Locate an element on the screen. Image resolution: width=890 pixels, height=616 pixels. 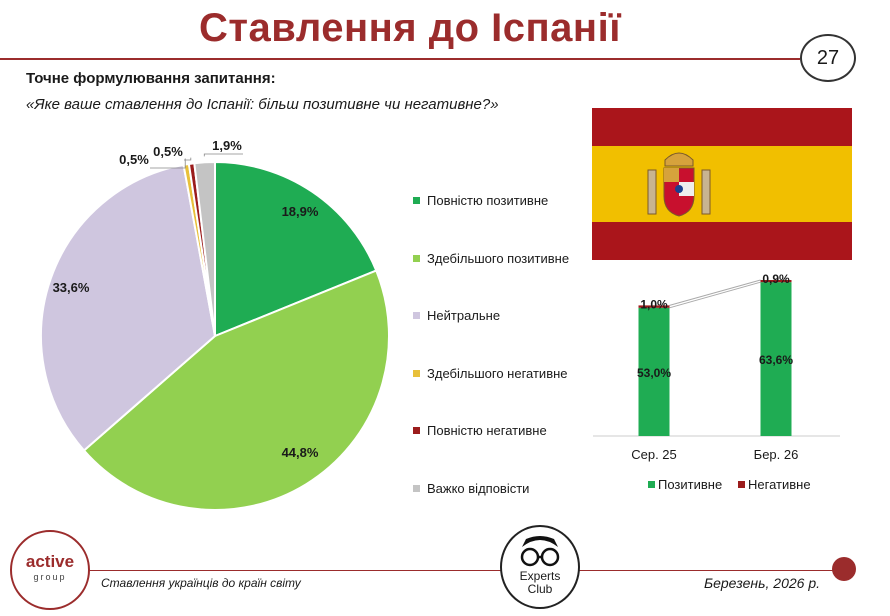
question-label: Точне формулювання запитання: is located at coordinates (151, 78).